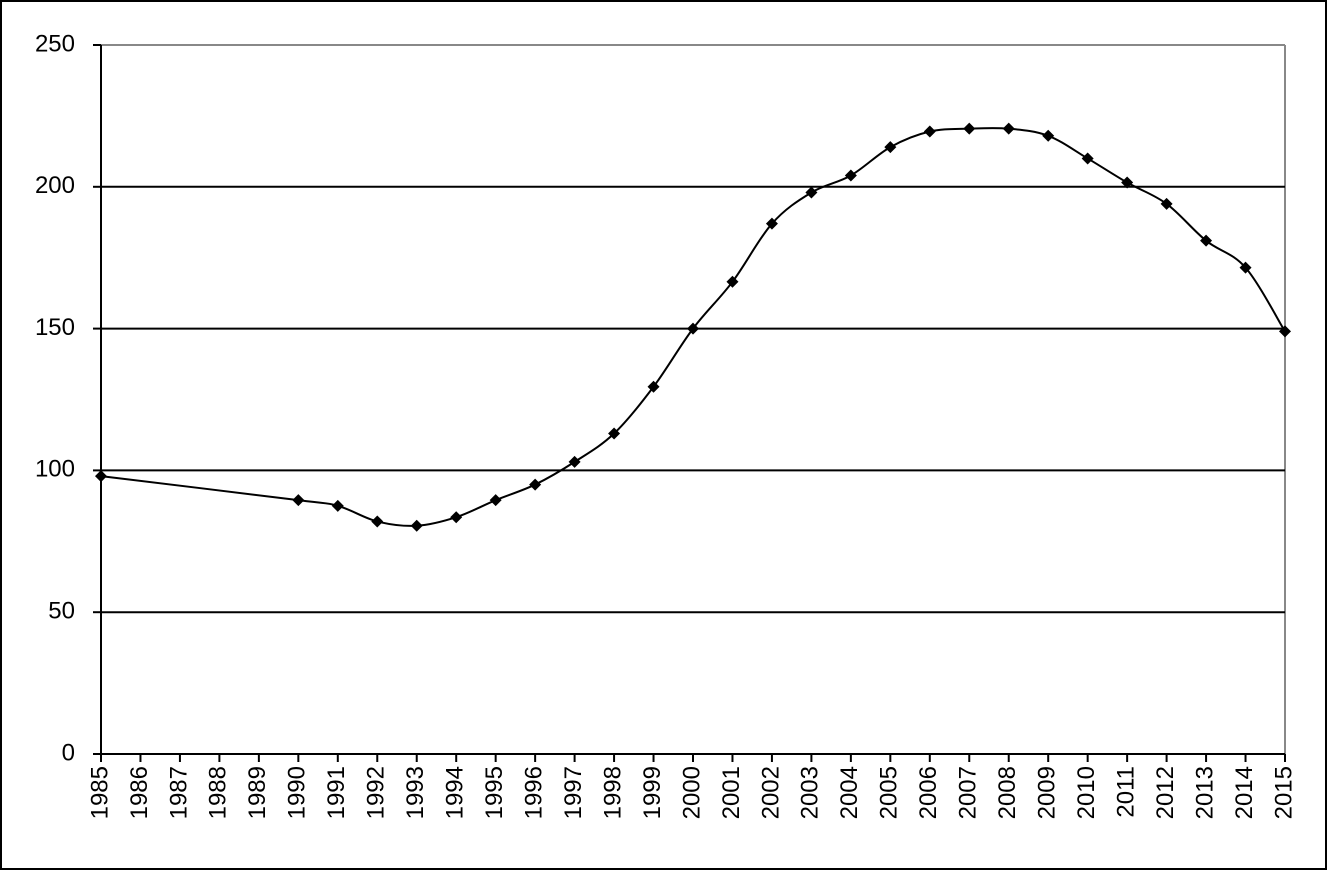 Image resolution: width=1328 pixels, height=871 pixels. Describe the element at coordinates (731, 792) in the screenshot. I see `x-tick-label: 2001` at that location.